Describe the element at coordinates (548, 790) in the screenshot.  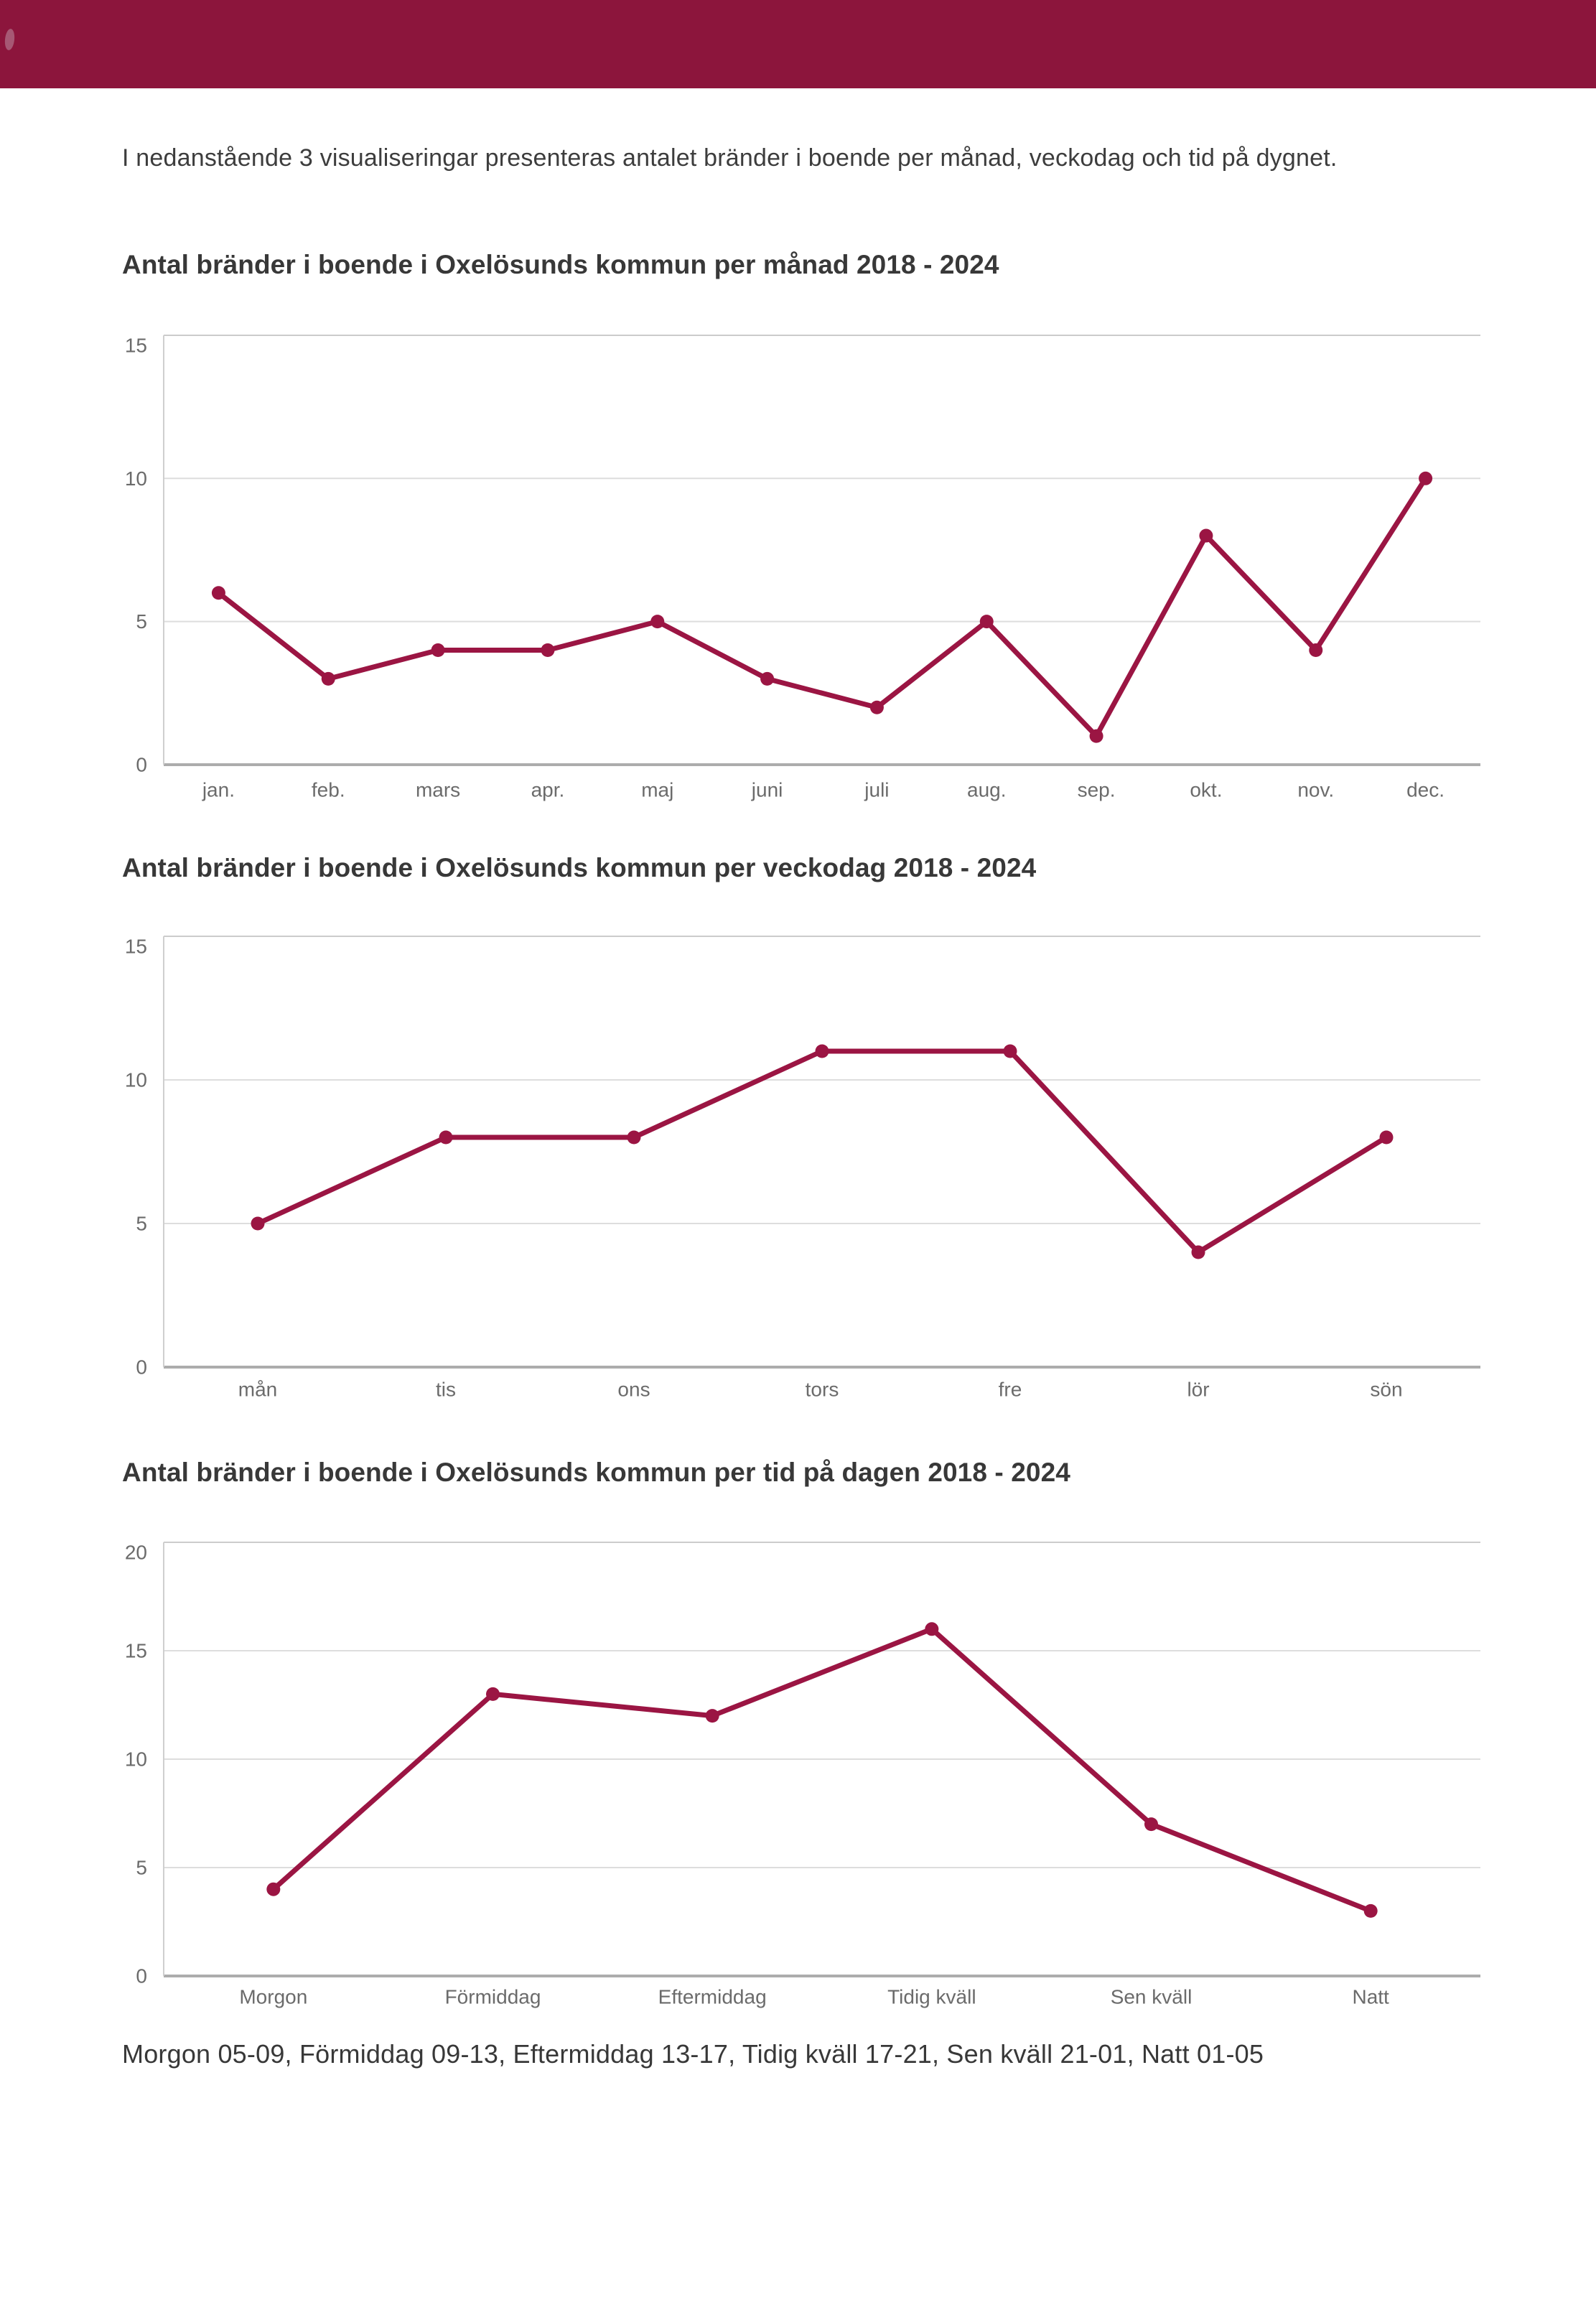
I see `x-tick-label: apr.` at that location.